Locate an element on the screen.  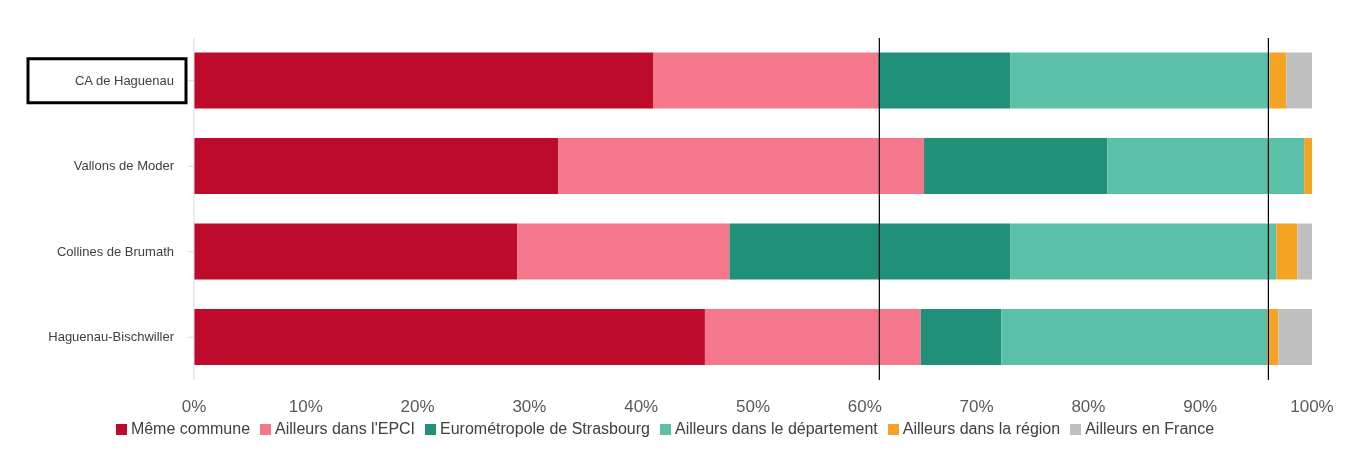
legend-label: Même commune is located at coordinates (190, 428).